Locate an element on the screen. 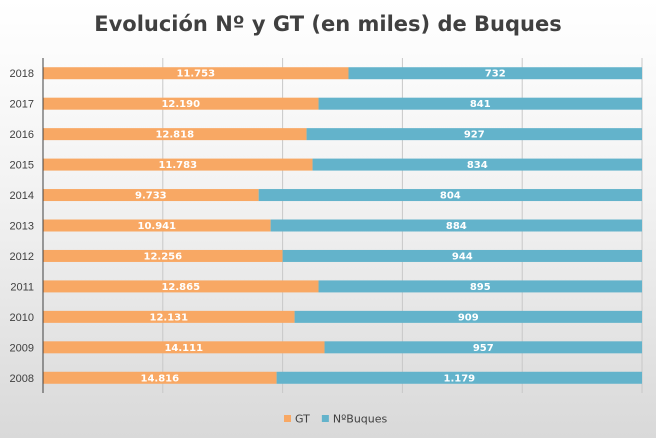 This screenshot has height=438, width=656. data-label-nbuques: 841 is located at coordinates (480, 104).